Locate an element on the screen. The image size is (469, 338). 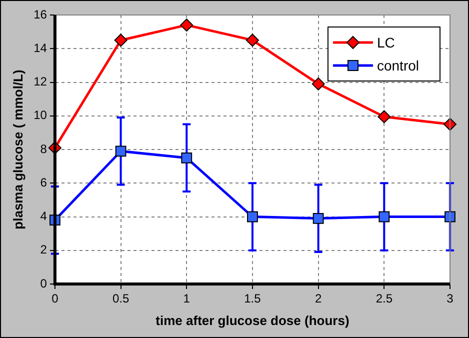
y-tick-label: 12 is located at coordinates (41, 81).